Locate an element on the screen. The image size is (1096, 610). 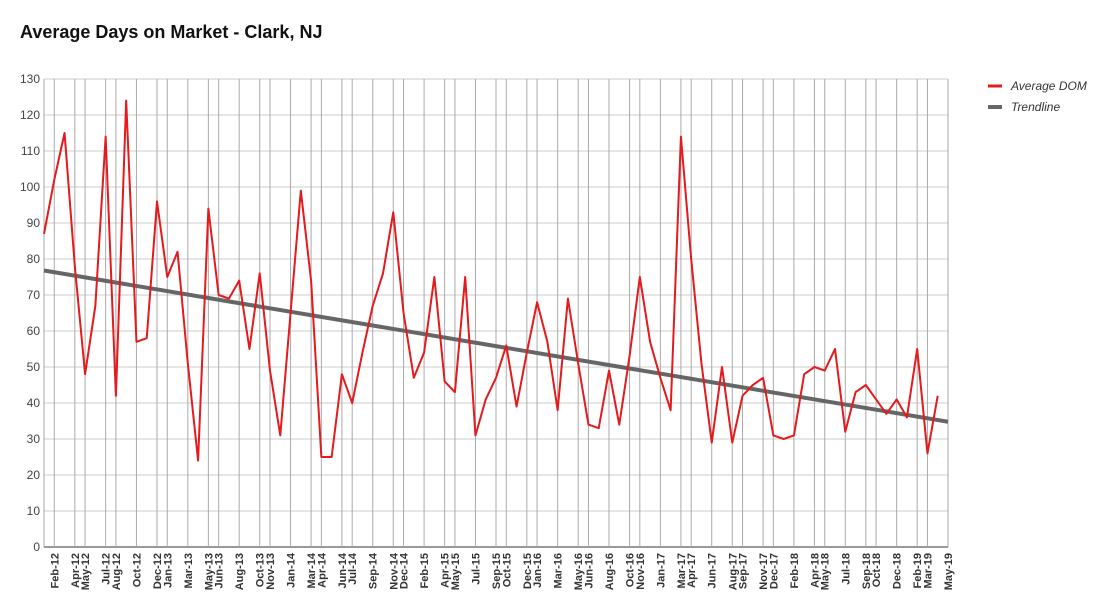
x-tick-label: Apr-17 is located at coordinates (692, 570).